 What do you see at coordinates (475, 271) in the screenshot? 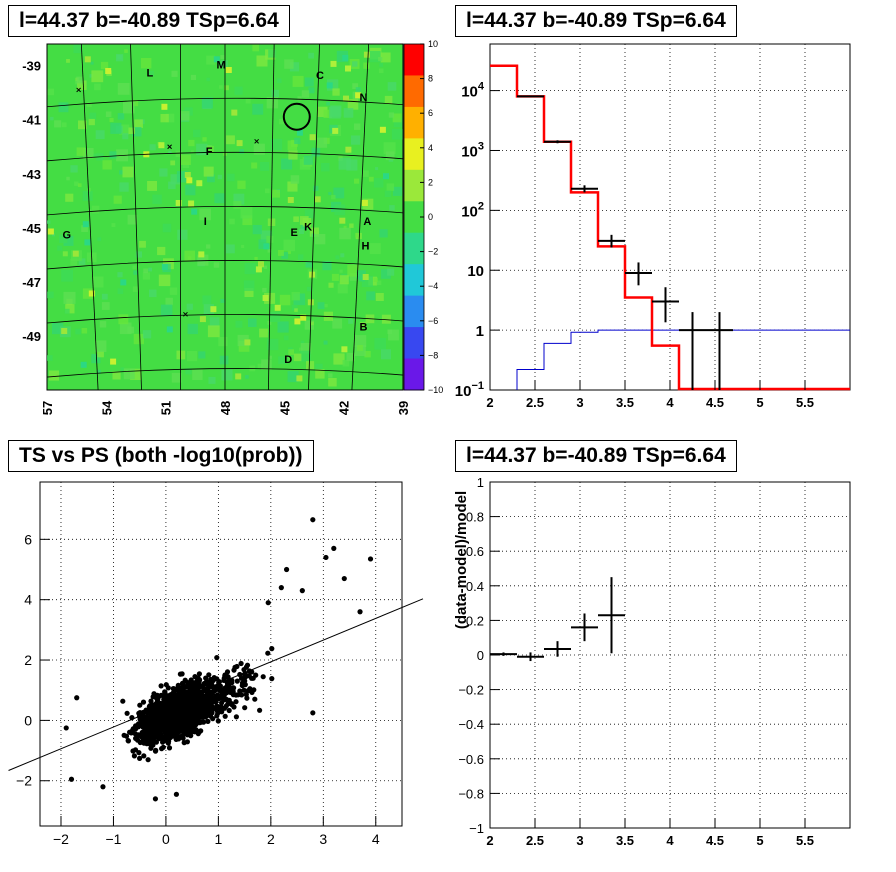
I see `spectrum-y-tick: 10` at bounding box center [475, 271].